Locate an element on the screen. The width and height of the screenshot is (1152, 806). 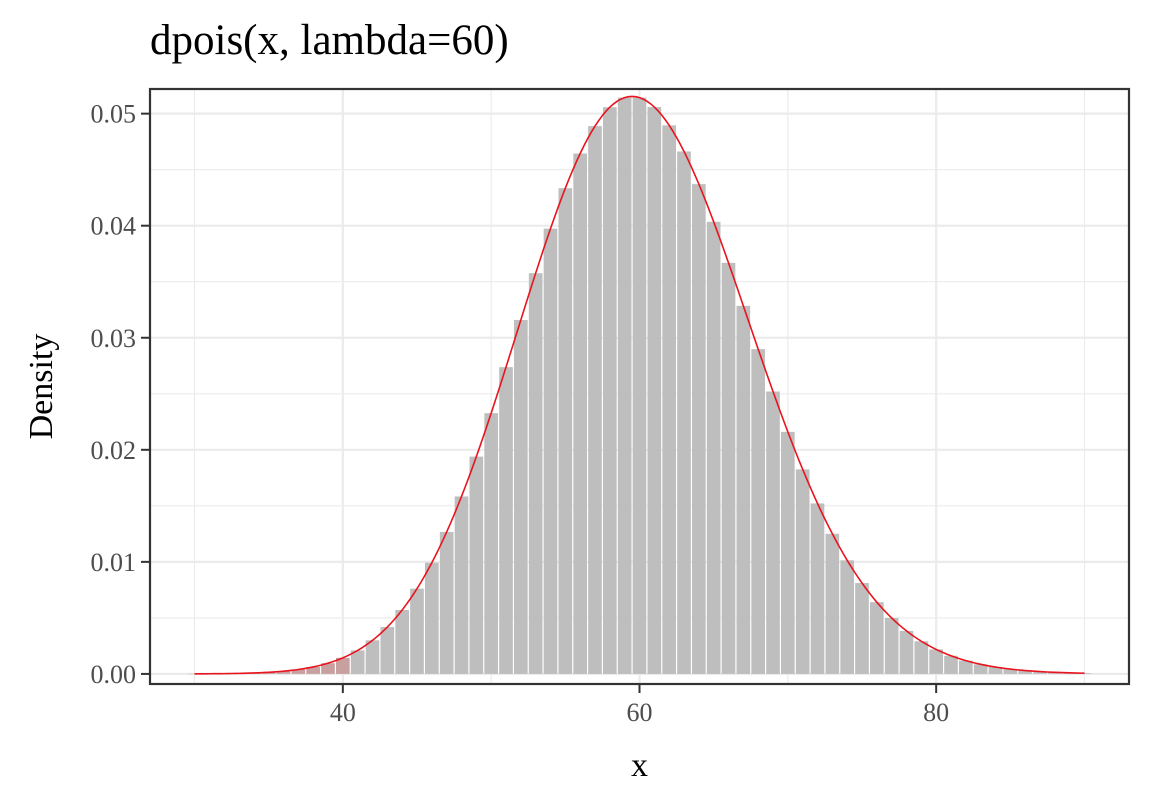
y-tick-label: 0.04 is located at coordinates (114, 226).